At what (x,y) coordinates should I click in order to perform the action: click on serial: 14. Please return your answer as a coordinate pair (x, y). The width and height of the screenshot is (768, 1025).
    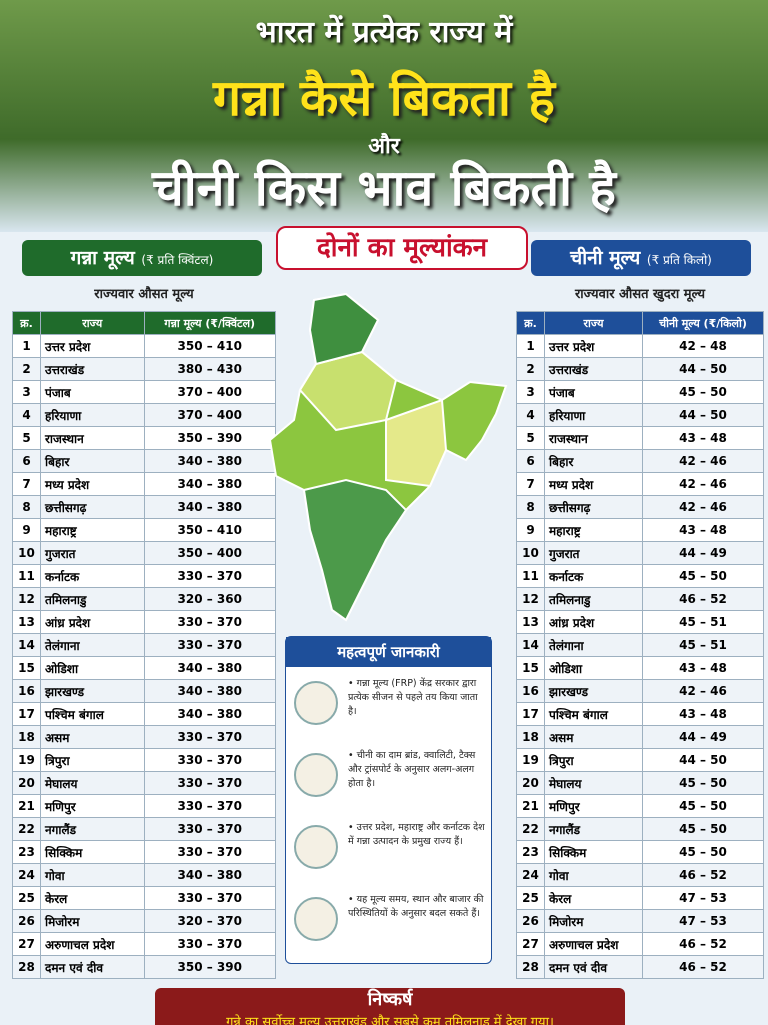
    Looking at the image, I should click on (530, 645).